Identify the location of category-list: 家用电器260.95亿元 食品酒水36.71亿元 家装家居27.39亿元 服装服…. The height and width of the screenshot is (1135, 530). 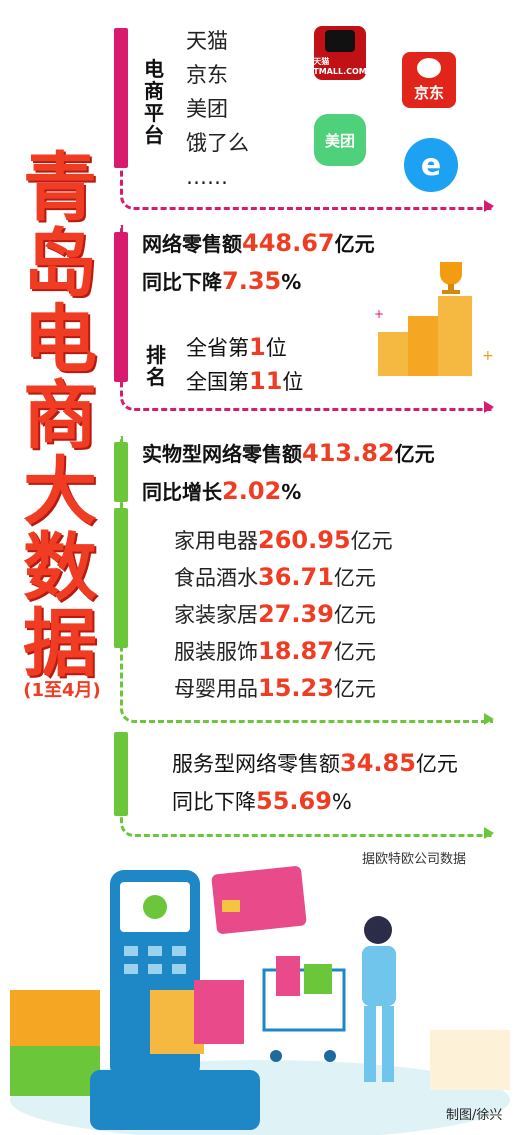
(283, 614).